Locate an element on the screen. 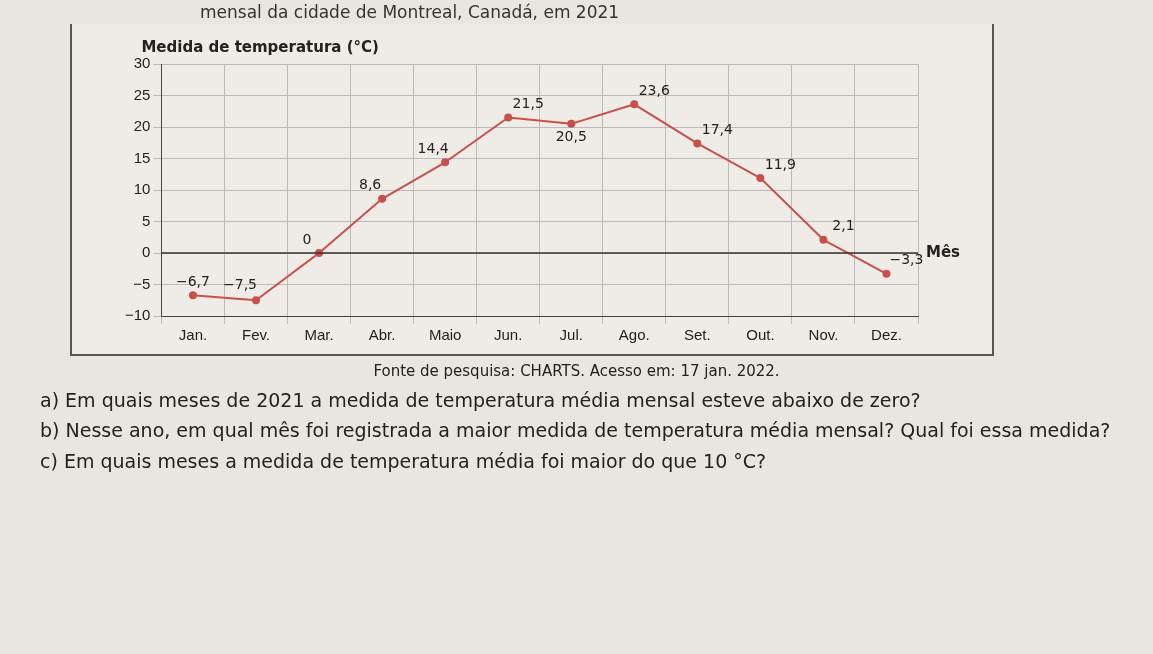  x-tick-label: Set. is located at coordinates (697, 335).